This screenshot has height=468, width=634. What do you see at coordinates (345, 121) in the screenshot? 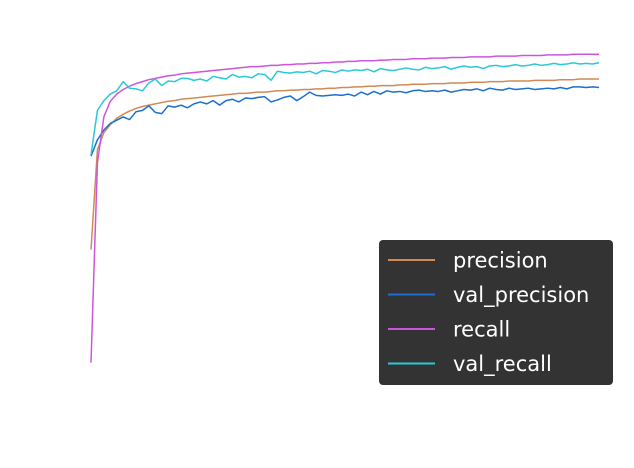
I see `series-line-val-precision` at bounding box center [345, 121].